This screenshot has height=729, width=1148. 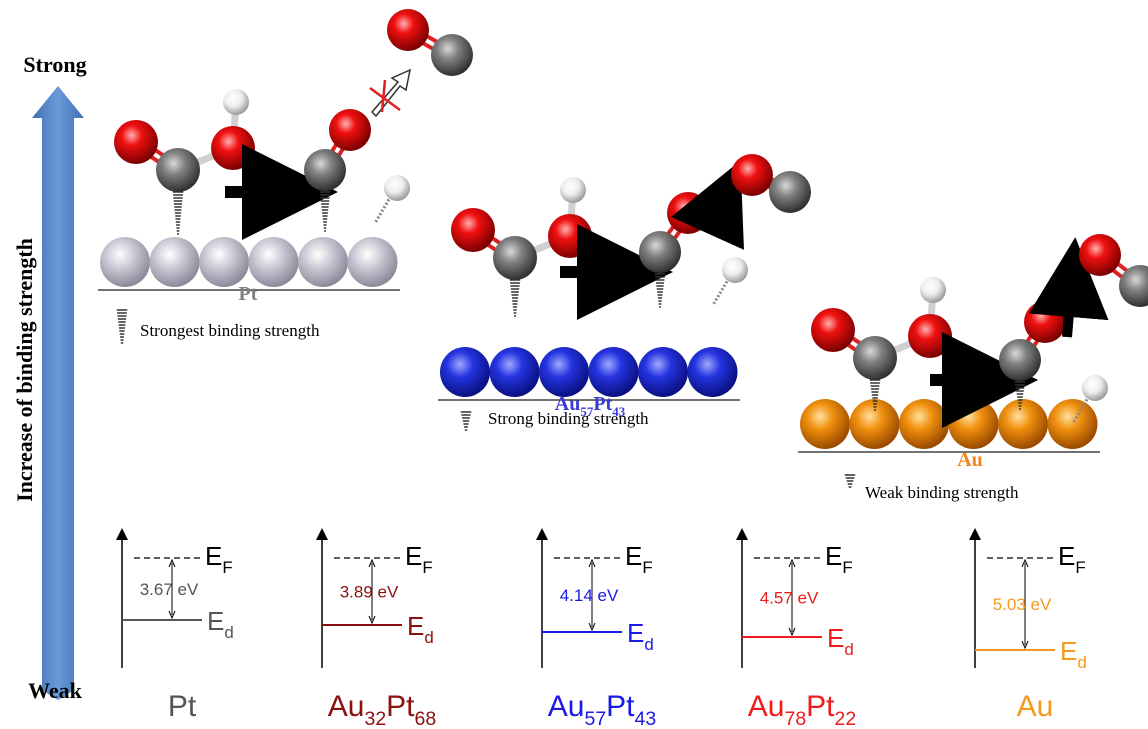 I want to click on binding-caption: Strongest binding strength, so click(x=230, y=330).